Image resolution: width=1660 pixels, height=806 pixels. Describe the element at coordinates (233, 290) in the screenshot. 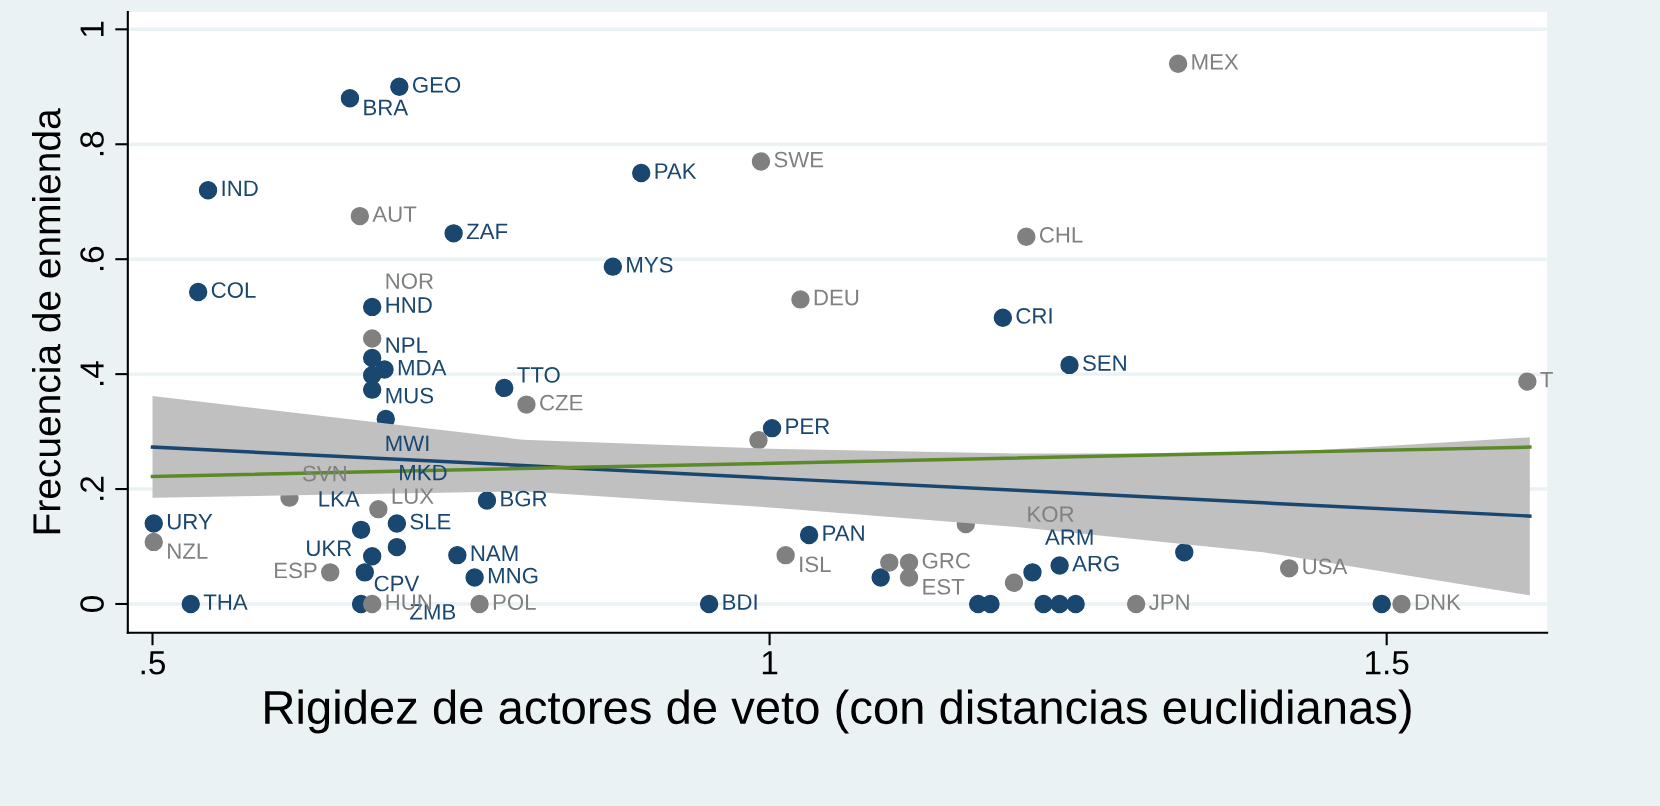

I see `annotation: COL` at that location.